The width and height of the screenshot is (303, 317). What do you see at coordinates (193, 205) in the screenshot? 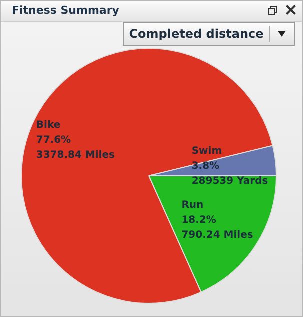
I see `slice-label: Run` at bounding box center [193, 205].